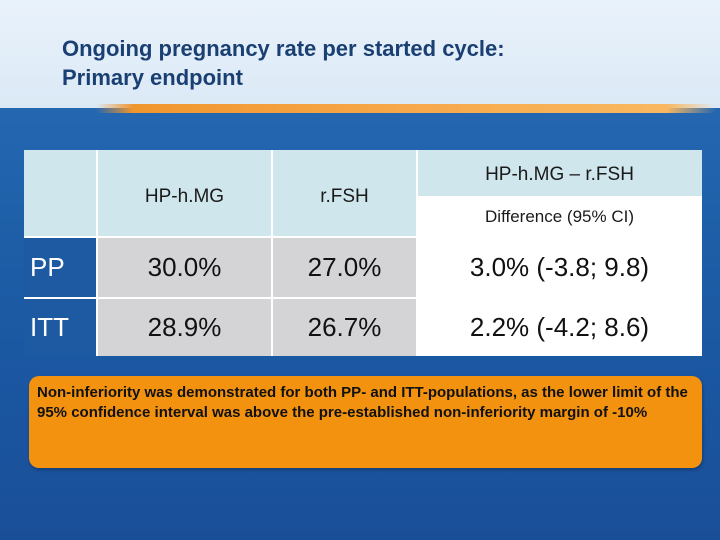 The image size is (720, 540). I want to click on cell-itt-difference: 2.2% (-4.2; 8.6), so click(559, 327).